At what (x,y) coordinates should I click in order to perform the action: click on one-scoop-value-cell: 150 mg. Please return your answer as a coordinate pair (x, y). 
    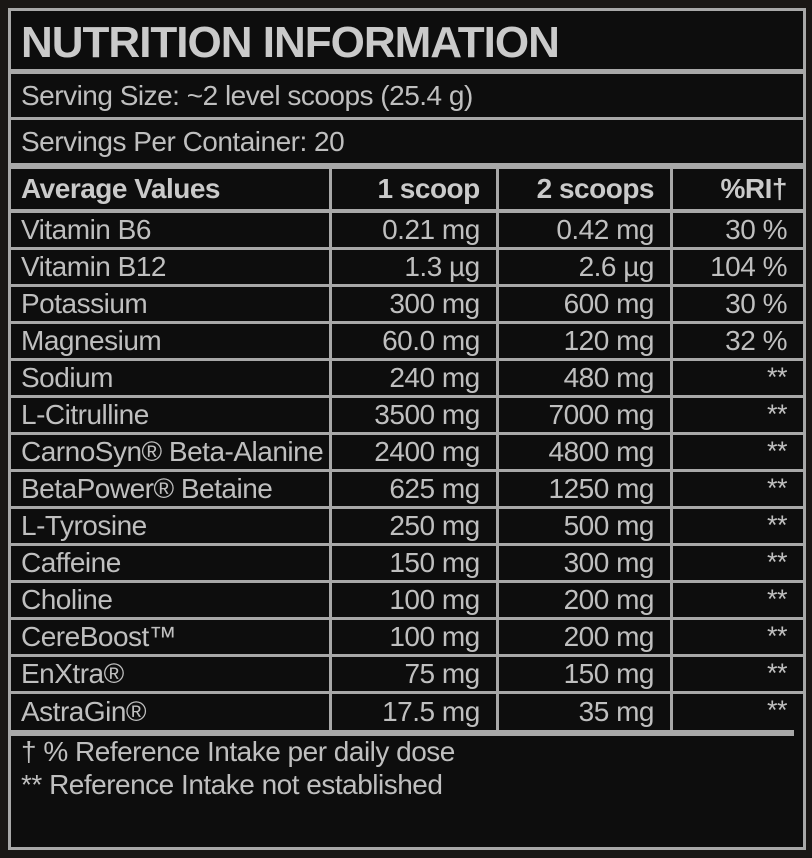
    Looking at the image, I should click on (413, 562).